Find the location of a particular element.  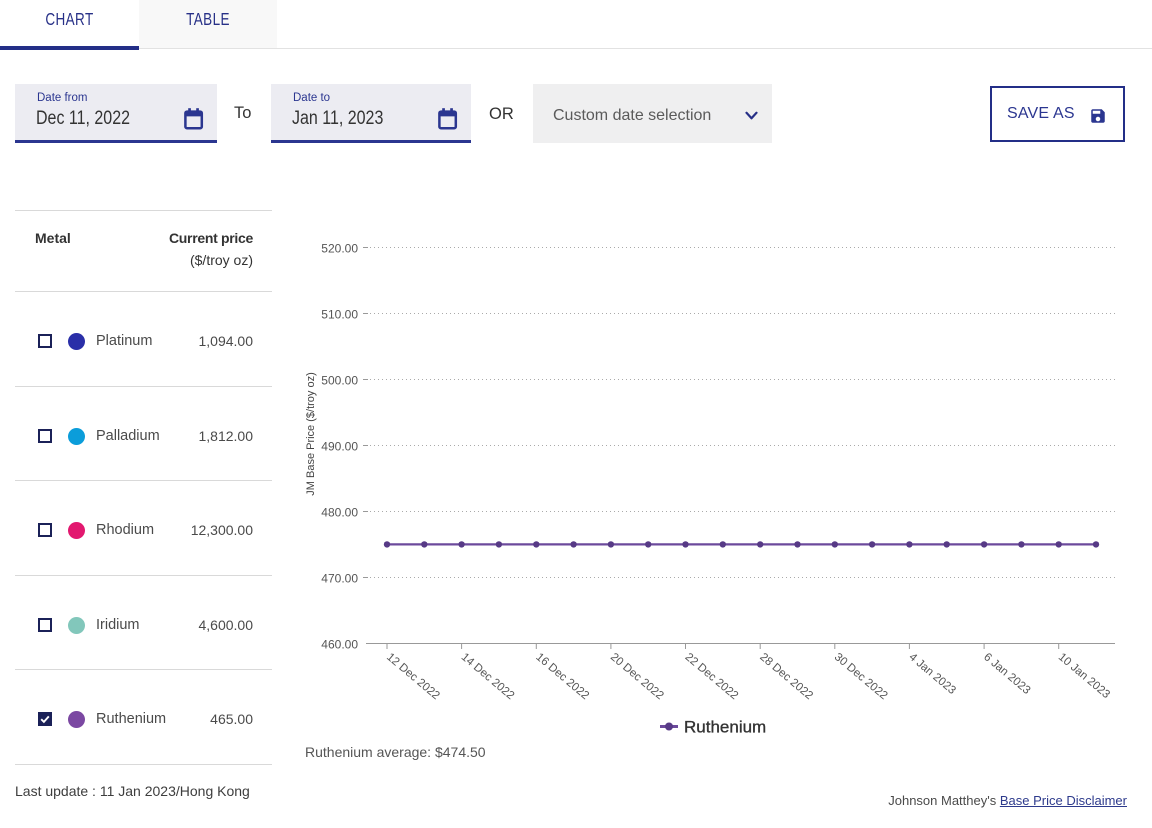

svg-text: 460.00 is located at coordinates (339, 645).